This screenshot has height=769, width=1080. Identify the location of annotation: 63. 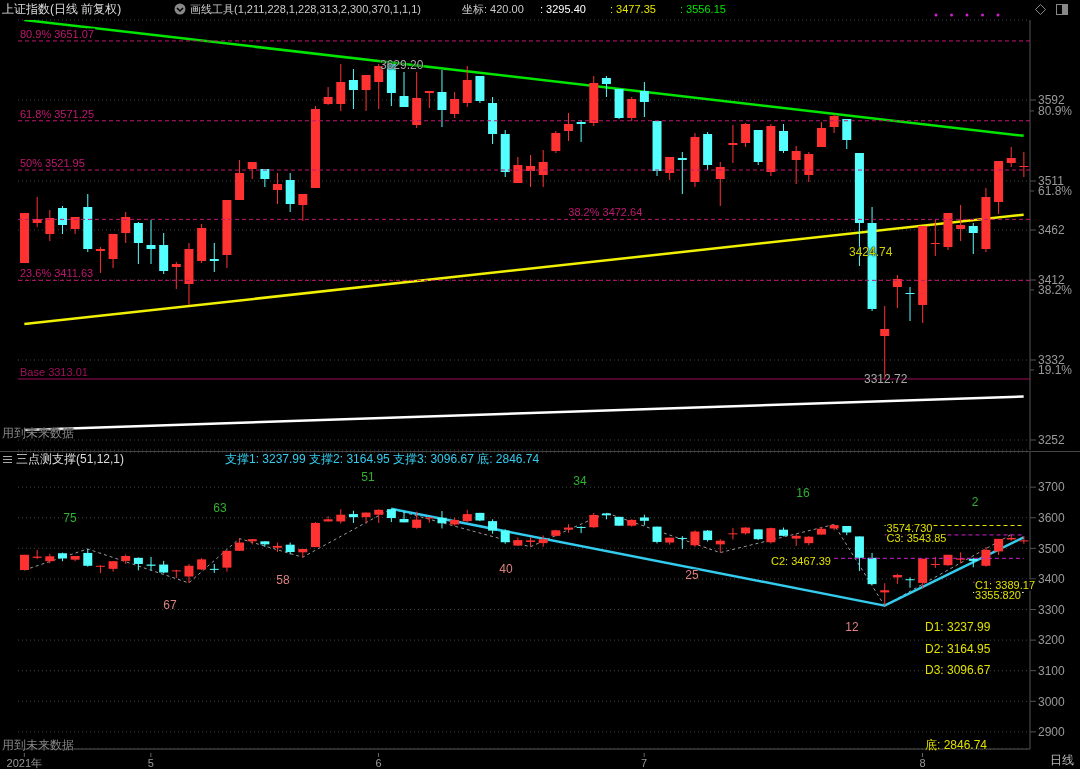
(220, 508).